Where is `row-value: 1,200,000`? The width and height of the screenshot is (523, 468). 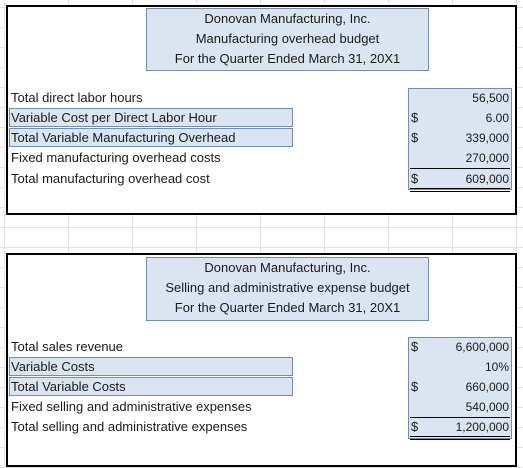 row-value: 1,200,000 is located at coordinates (482, 427).